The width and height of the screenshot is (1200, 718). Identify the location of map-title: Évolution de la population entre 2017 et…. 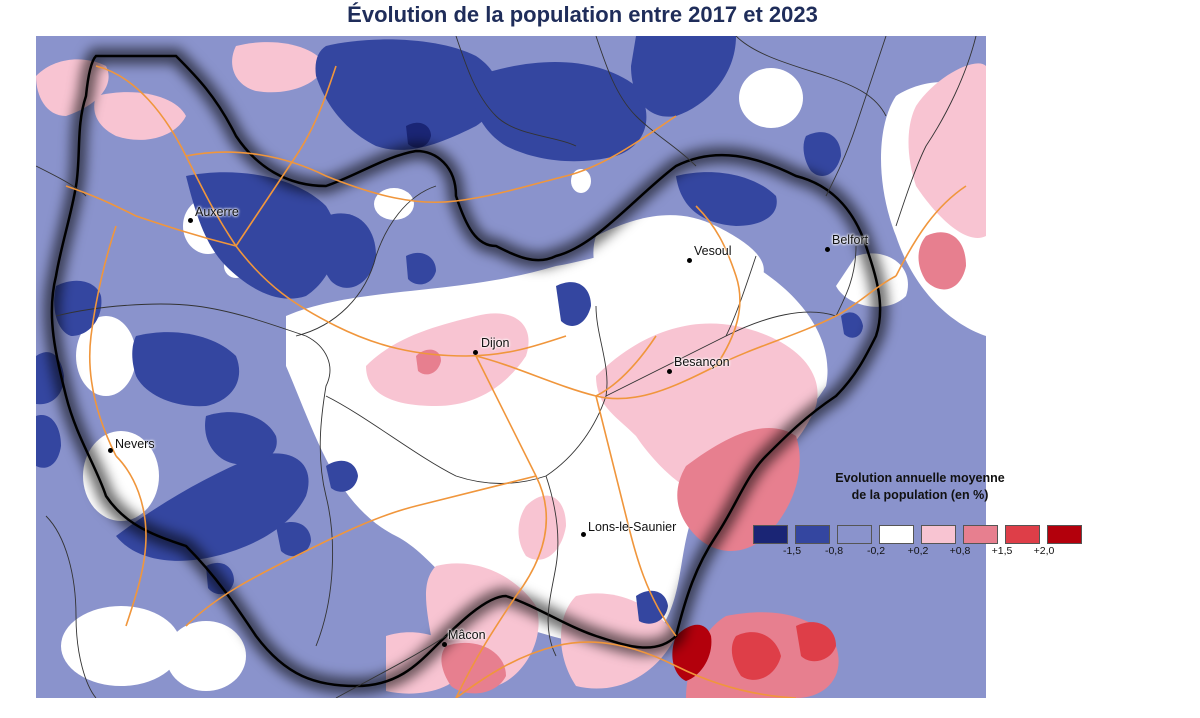
(582, 14).